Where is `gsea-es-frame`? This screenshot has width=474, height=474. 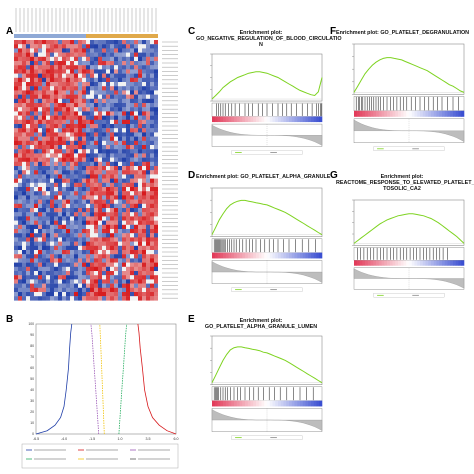
gsea-es-frame is located at coordinates (409, 69).